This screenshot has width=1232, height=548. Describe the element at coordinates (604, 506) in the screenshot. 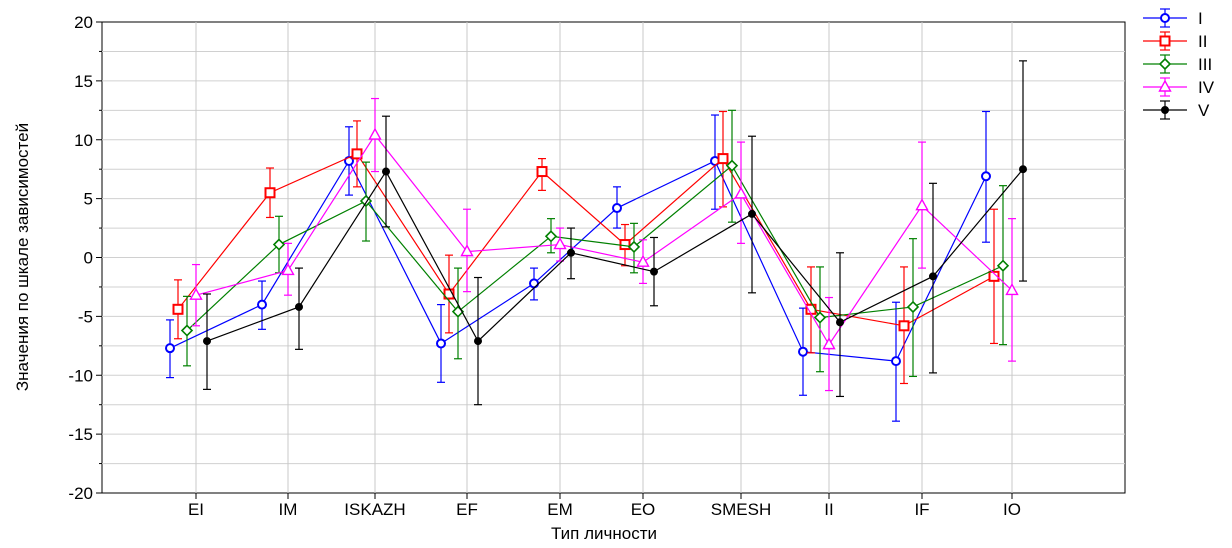

I see `x-axis: EI IM ISKAZH EF EM EO SMESH II IF IO` at that location.